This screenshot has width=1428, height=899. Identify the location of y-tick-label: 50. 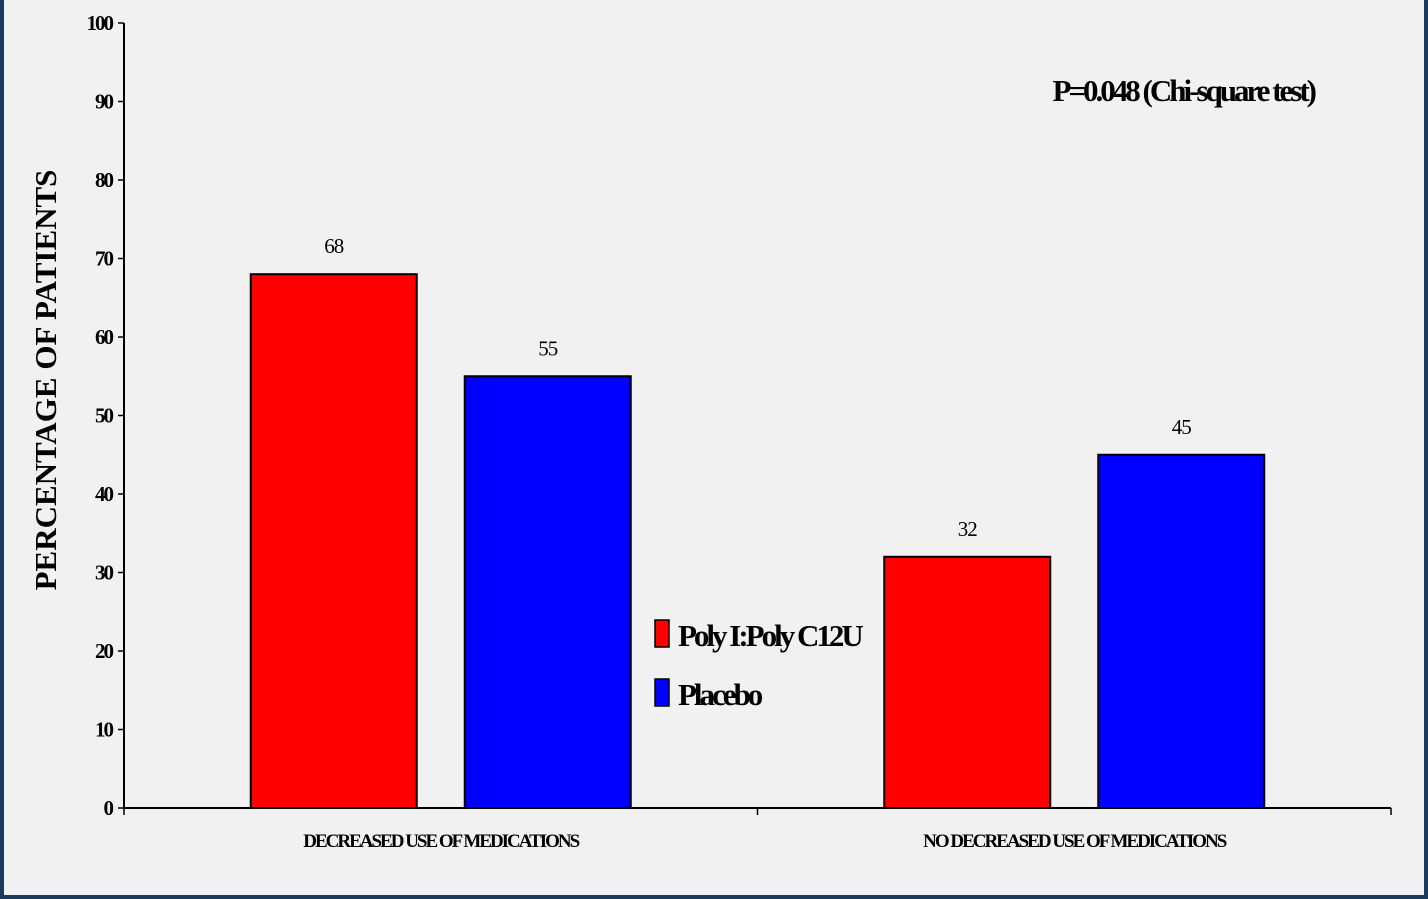
(104, 416).